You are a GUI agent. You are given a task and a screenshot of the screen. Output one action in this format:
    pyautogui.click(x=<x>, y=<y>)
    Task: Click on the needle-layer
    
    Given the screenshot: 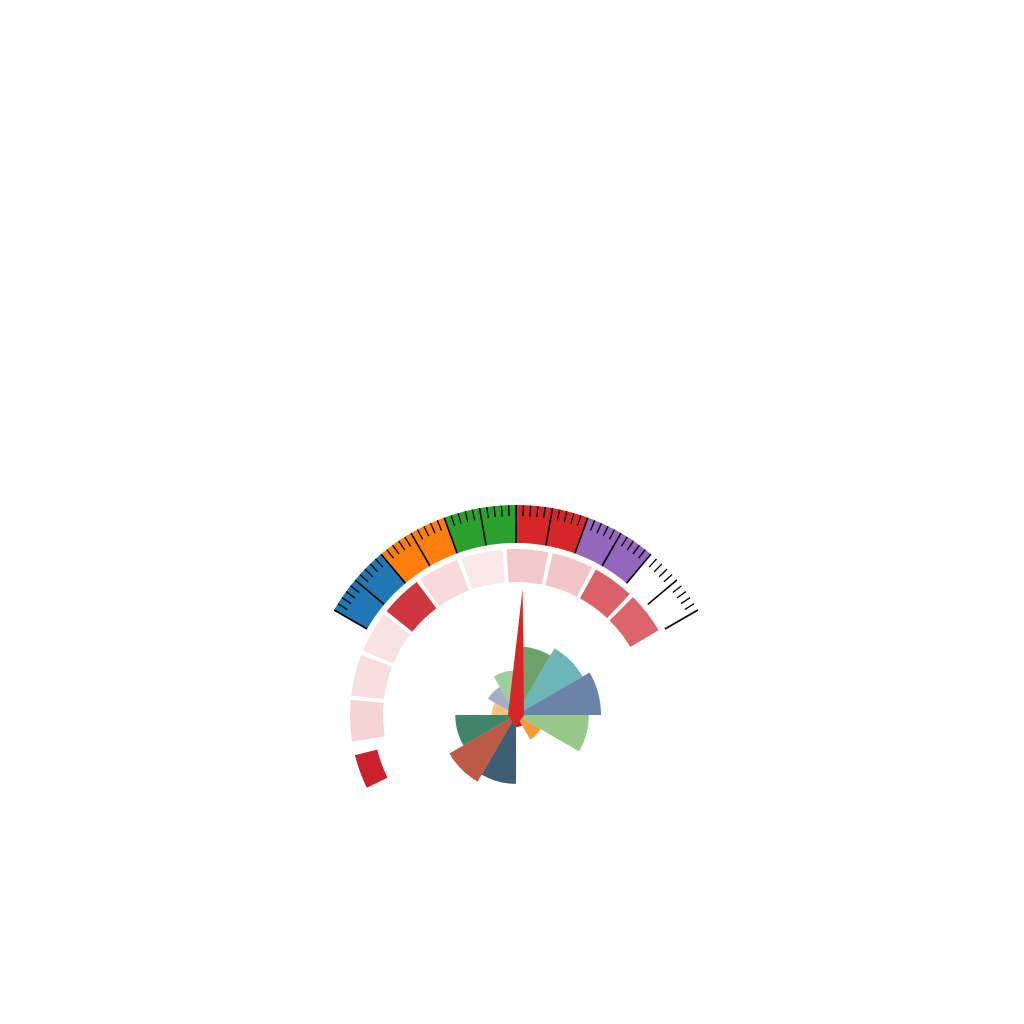 What is the action you would take?
    pyautogui.click(x=516, y=658)
    